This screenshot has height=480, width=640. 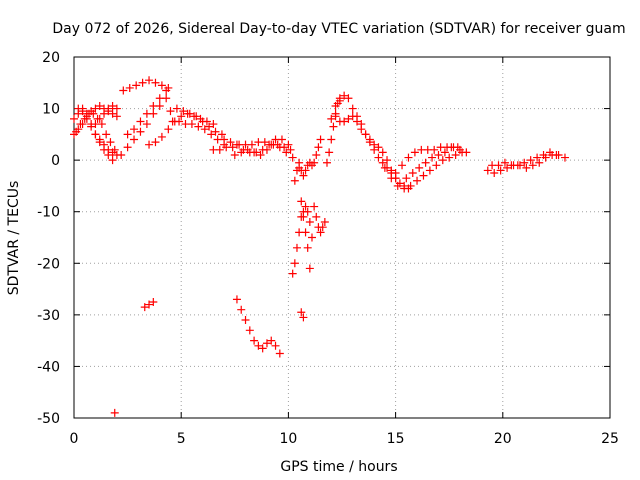 I want to click on y-tick-label: 0, so click(x=55, y=161).